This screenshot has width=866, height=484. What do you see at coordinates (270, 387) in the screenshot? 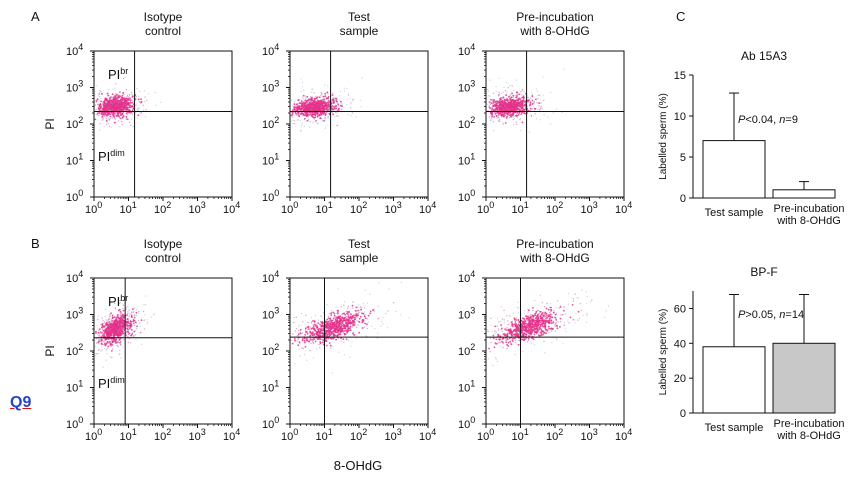
I see `y-tick-label: 10¹` at bounding box center [270, 387].